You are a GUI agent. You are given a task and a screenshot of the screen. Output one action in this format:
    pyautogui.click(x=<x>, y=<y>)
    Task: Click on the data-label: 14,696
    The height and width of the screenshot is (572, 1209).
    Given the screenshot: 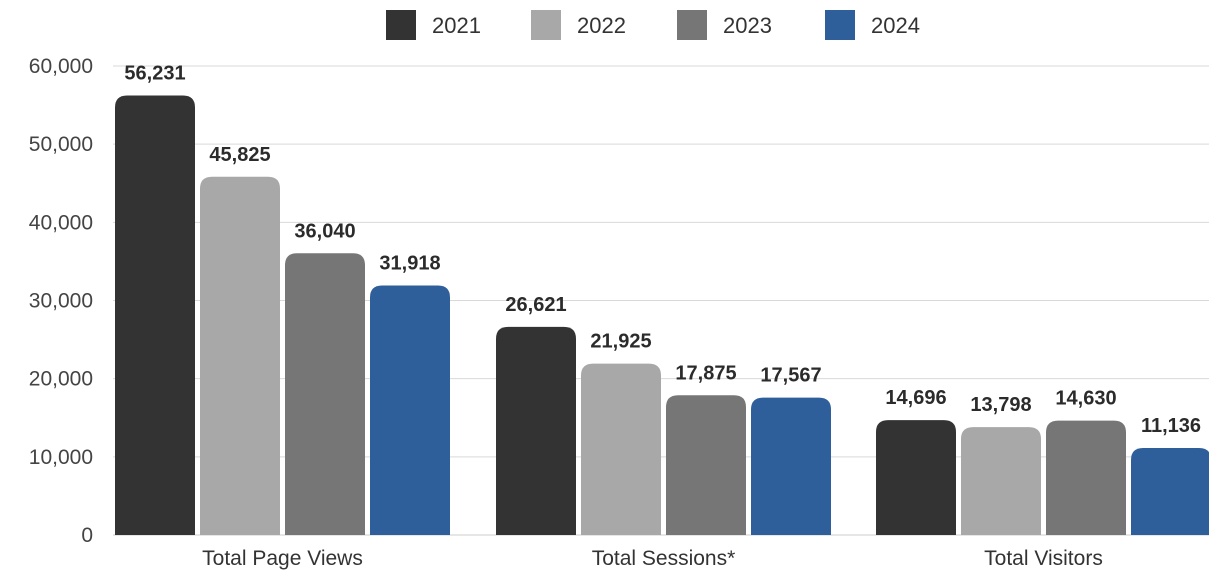 What is the action you would take?
    pyautogui.click(x=915, y=398)
    